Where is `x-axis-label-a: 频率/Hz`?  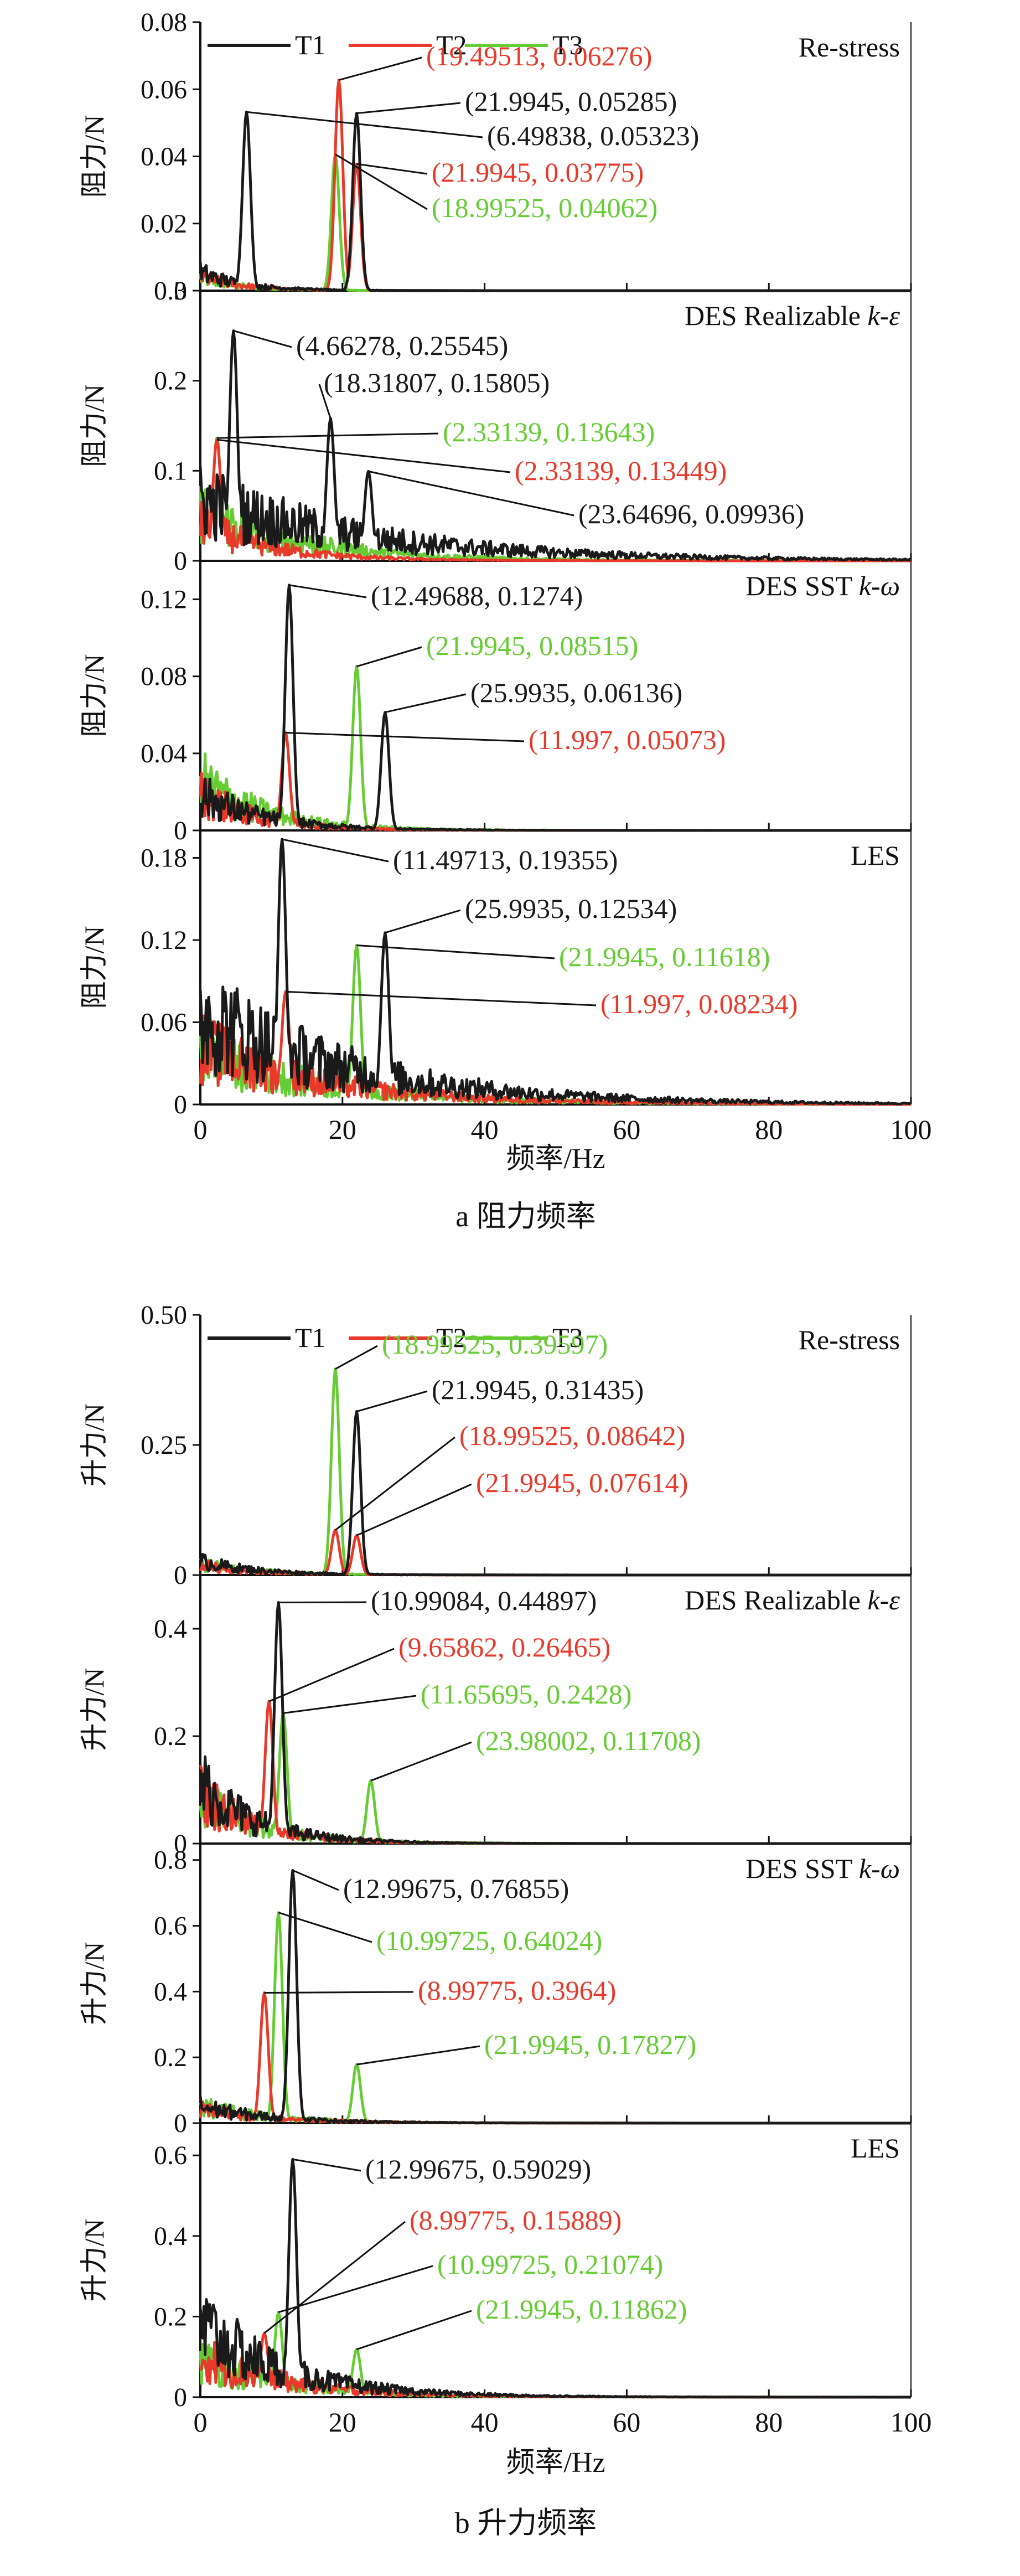
x-axis-label-a: 频率/Hz is located at coordinates (555, 1159).